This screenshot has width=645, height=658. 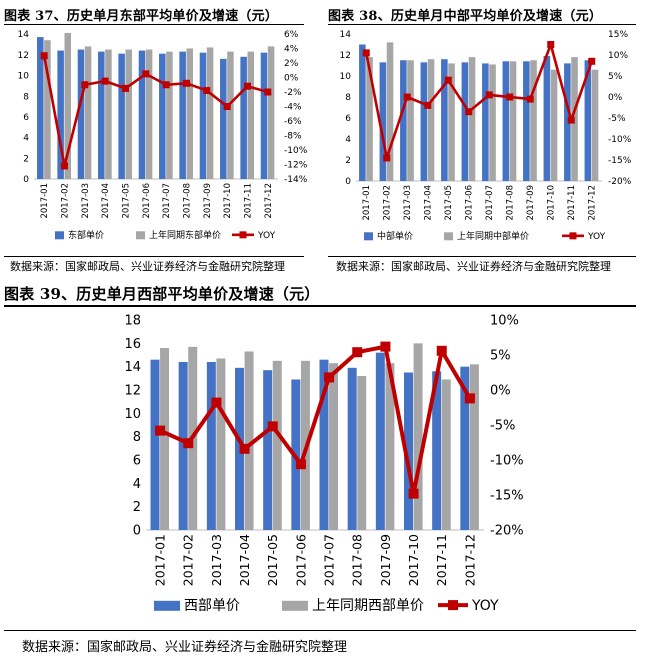 What do you see at coordinates (26, 97) in the screenshot?
I see `y-tick-label: 8` at bounding box center [26, 97].